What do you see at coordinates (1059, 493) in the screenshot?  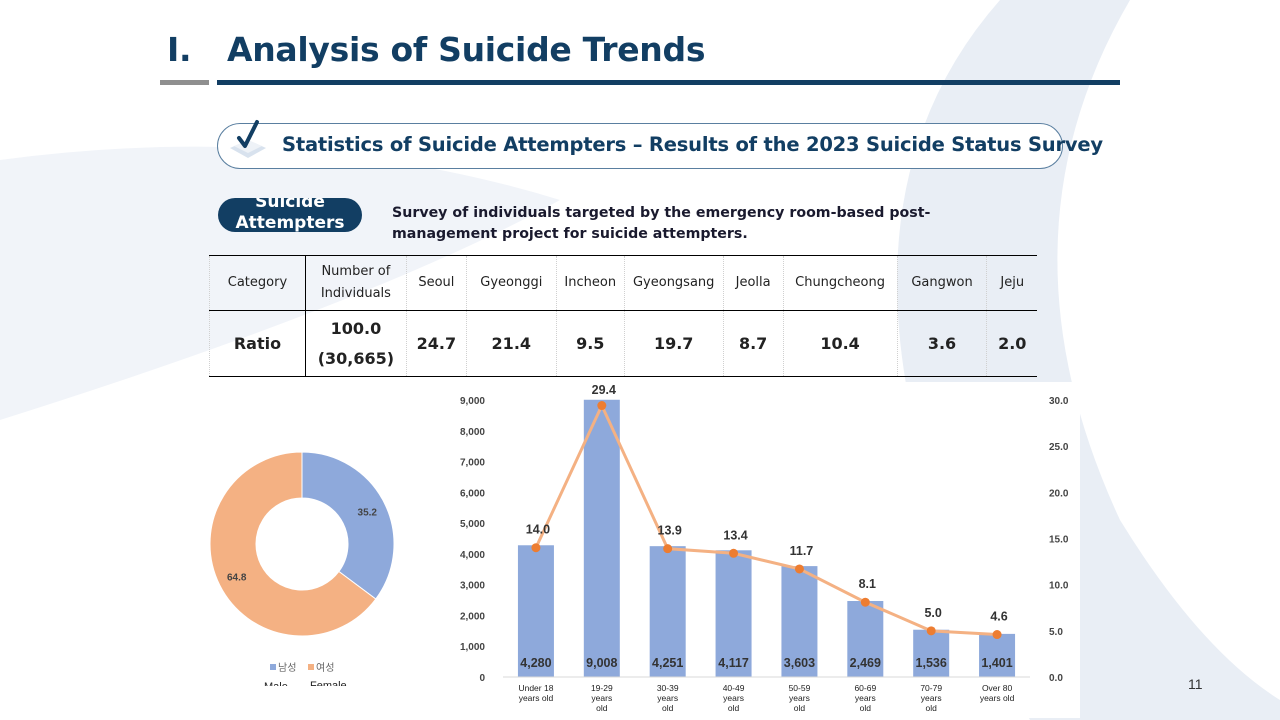 I see `y-right-tick-label: 20.0` at bounding box center [1059, 493].